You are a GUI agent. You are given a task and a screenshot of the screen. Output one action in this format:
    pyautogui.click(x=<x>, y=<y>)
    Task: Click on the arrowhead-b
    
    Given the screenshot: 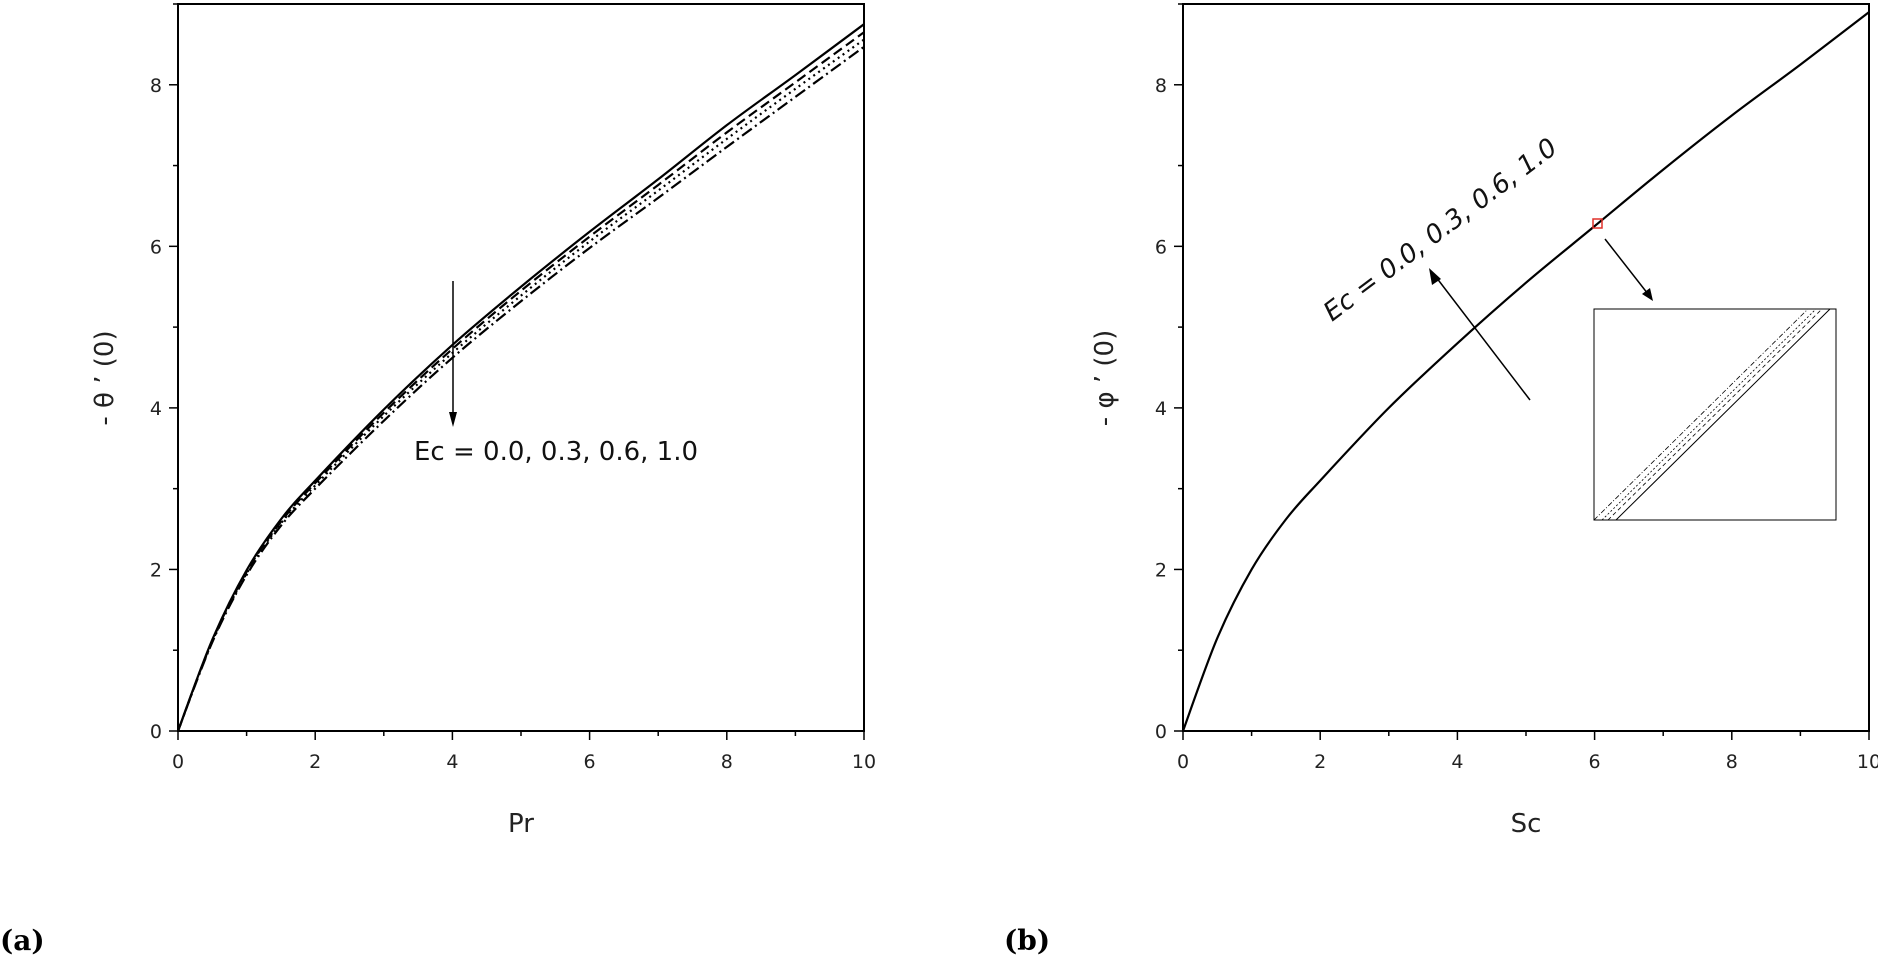 What is the action you would take?
    pyautogui.click(x=1435, y=276)
    